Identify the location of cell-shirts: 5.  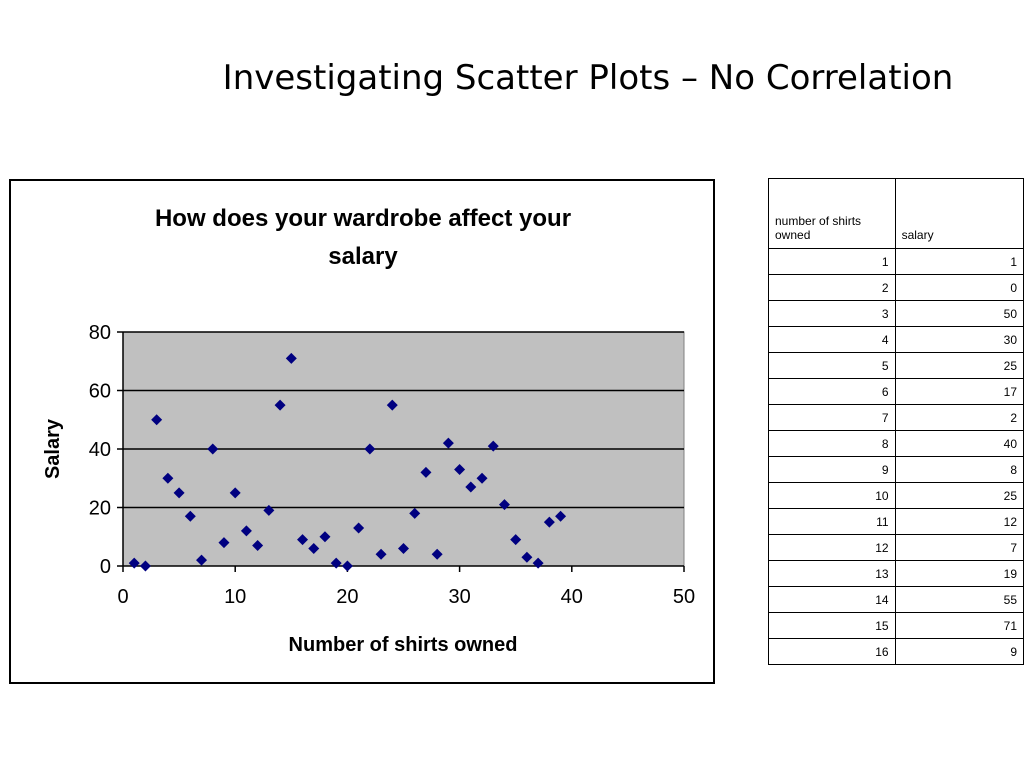
(832, 365).